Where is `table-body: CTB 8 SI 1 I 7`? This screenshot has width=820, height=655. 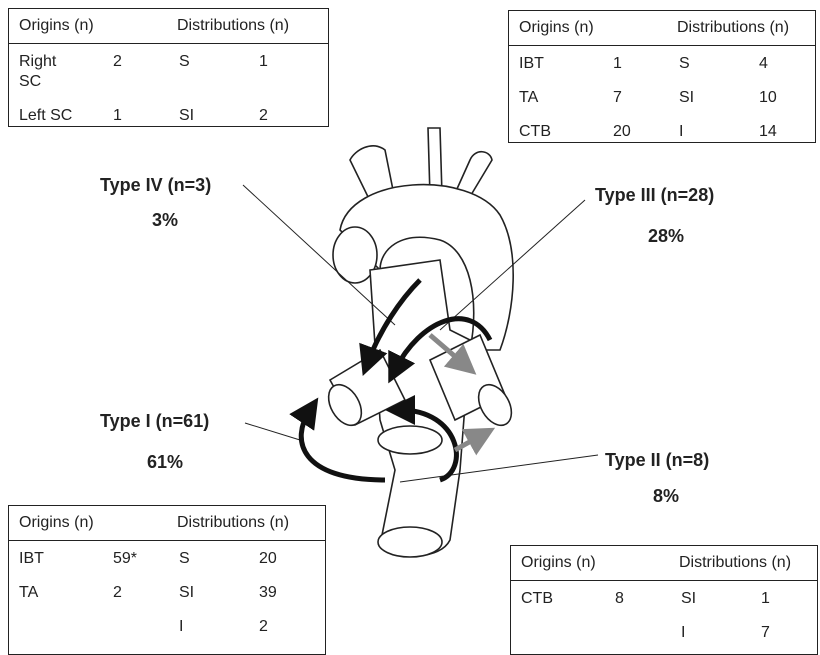
table-body: CTB 8 SI 1 I 7 is located at coordinates (664, 612).